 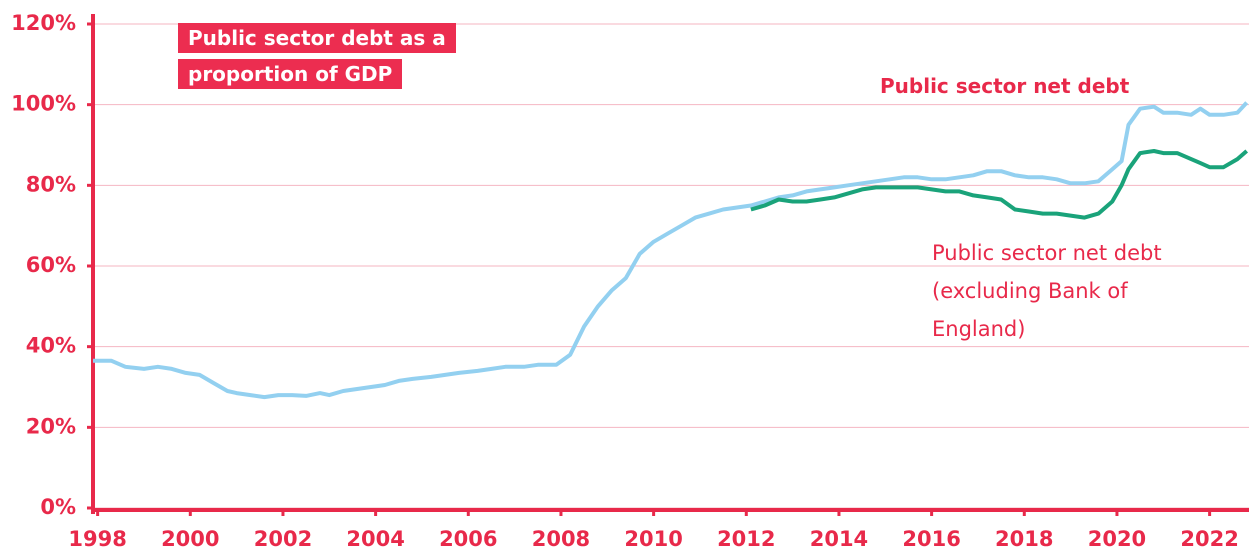 I want to click on y-tick-label: 20%, so click(x=51, y=426).